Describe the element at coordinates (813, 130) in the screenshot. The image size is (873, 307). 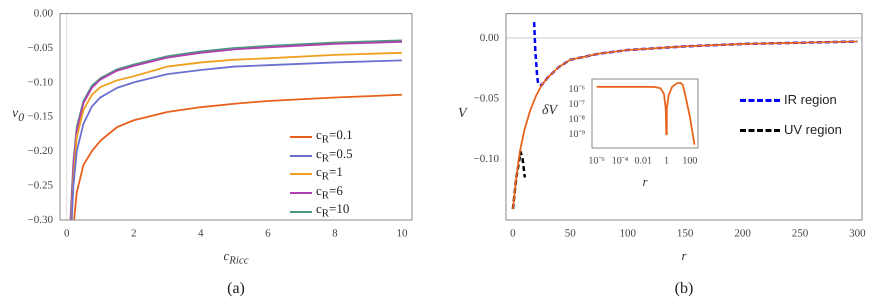
I see `legend-label: UV region` at that location.